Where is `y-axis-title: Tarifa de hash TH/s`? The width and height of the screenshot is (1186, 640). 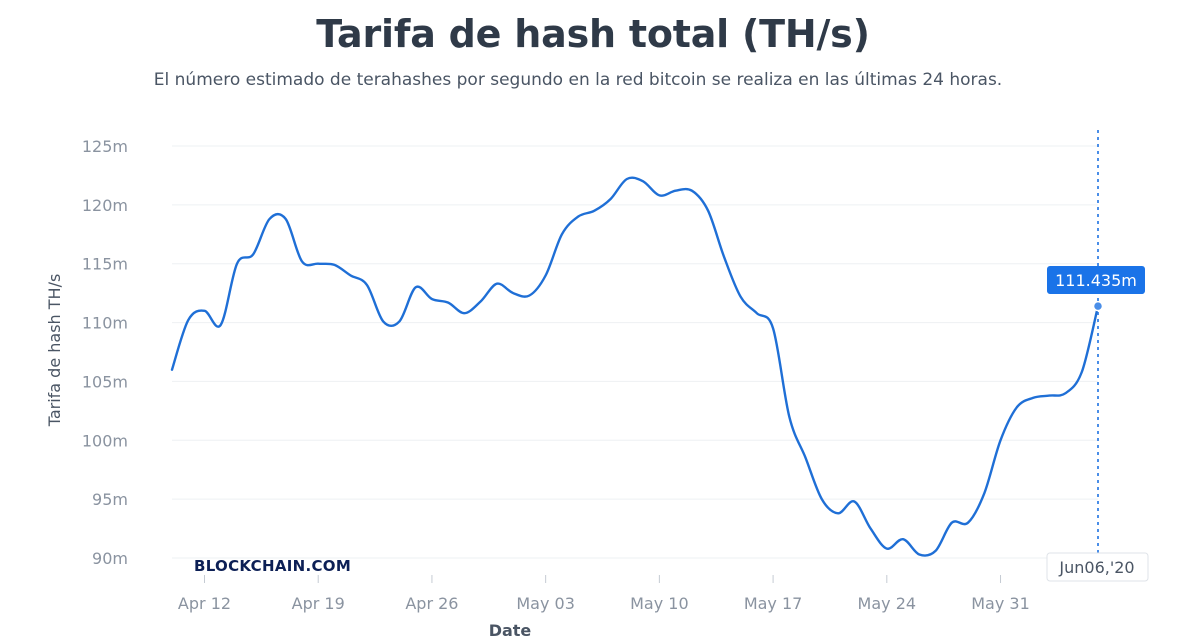 y-axis-title: Tarifa de hash TH/s is located at coordinates (54, 351).